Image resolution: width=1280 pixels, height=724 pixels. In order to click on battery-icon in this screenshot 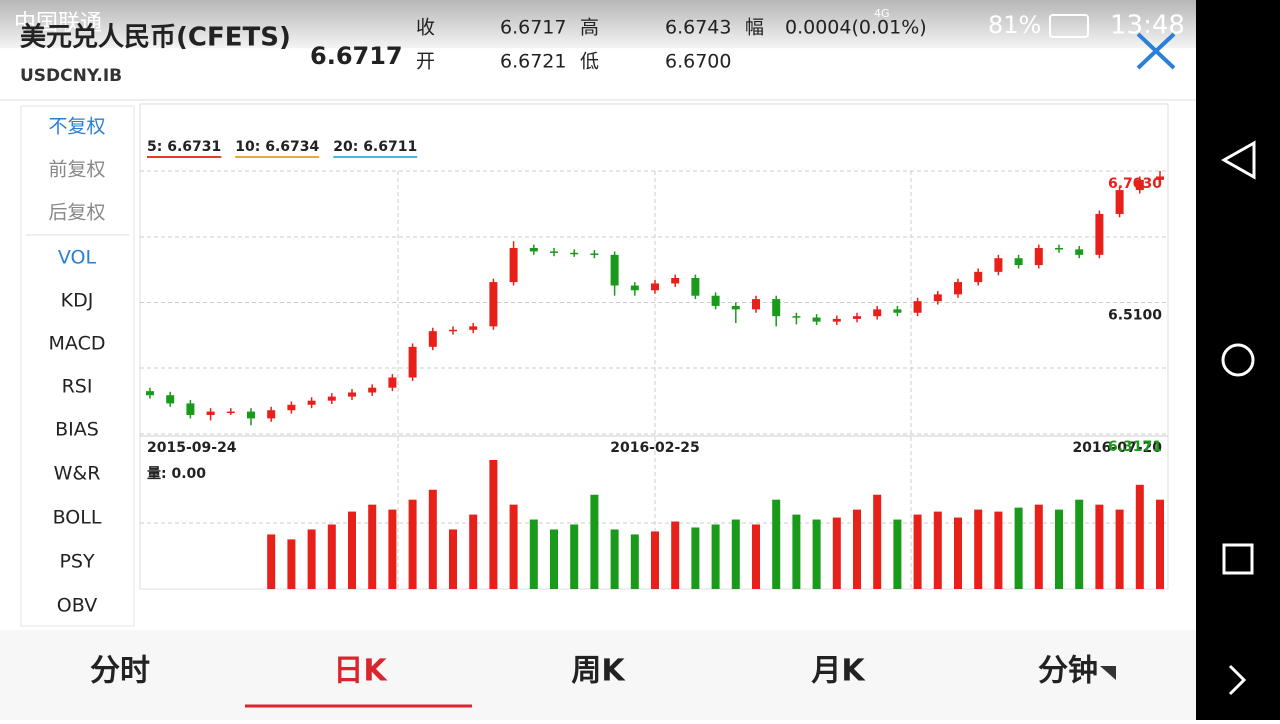, I will do `click(1069, 26)`.